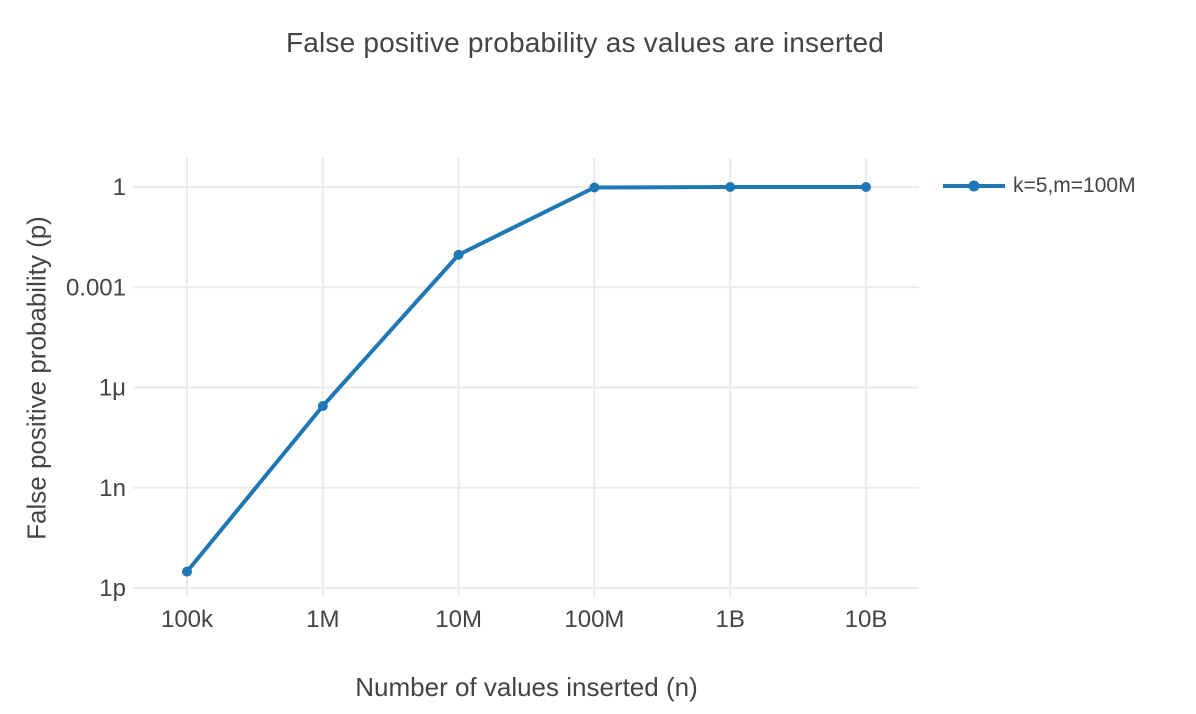  I want to click on x-tick-label: 100M, so click(594, 619).